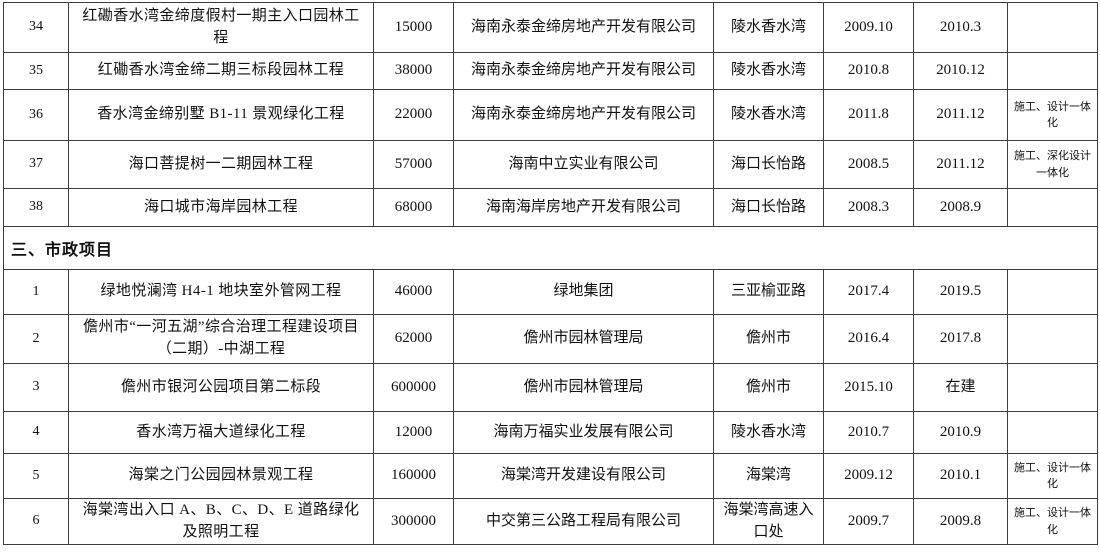 The image size is (1100, 555). I want to click on cell-amount: 600000, so click(414, 387).